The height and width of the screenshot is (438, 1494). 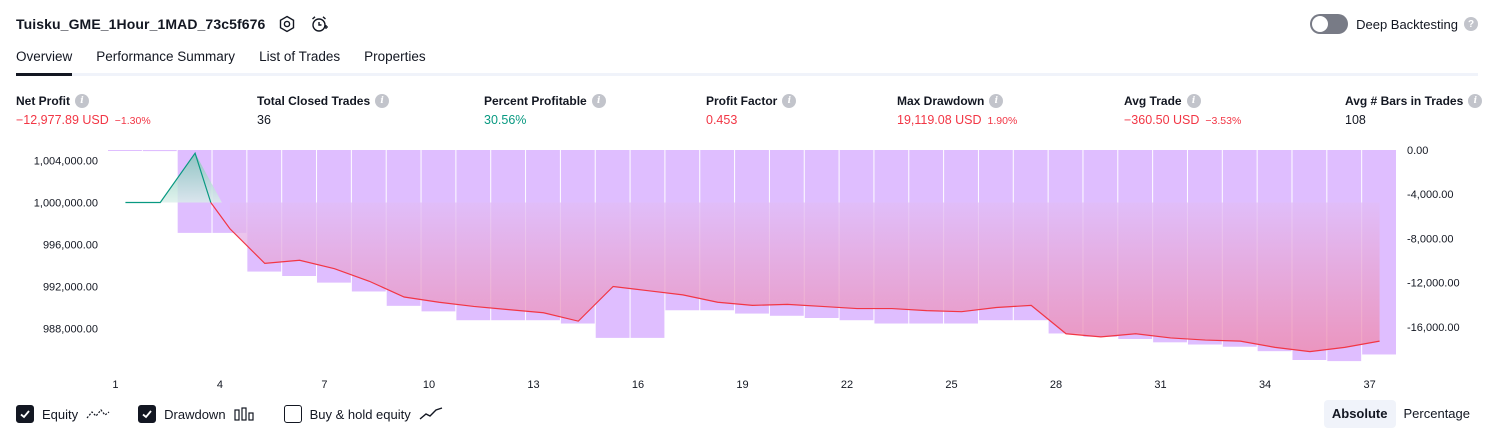 I want to click on metric-label: Total Closed Trades, so click(x=314, y=101).